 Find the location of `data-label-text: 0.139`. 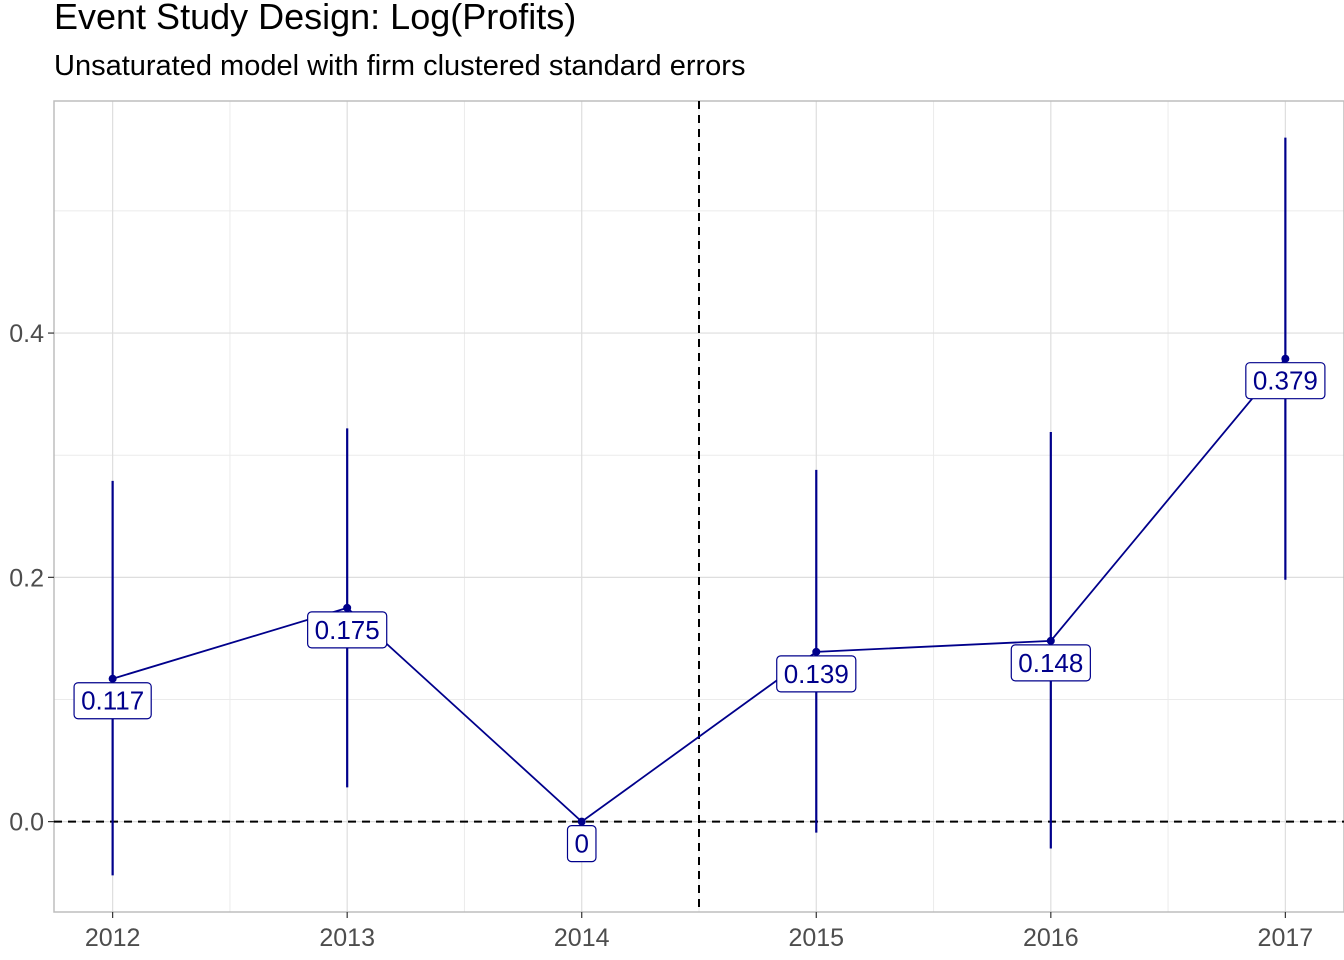

data-label-text: 0.139 is located at coordinates (816, 674).